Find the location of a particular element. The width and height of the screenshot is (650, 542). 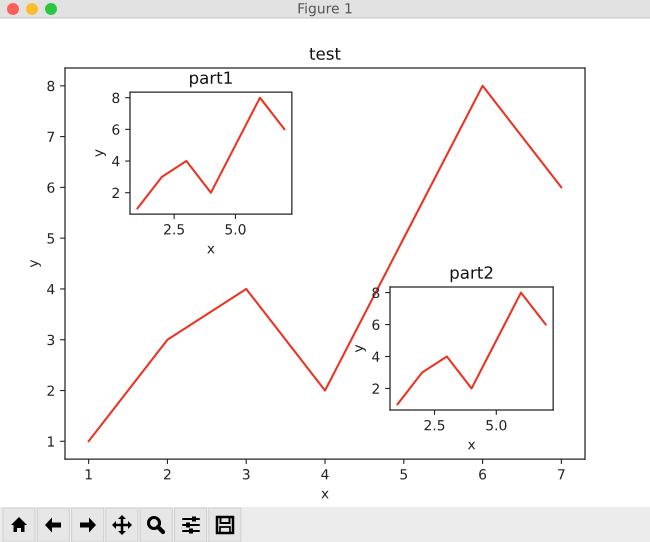

y-tick-label: 1 is located at coordinates (51, 441).